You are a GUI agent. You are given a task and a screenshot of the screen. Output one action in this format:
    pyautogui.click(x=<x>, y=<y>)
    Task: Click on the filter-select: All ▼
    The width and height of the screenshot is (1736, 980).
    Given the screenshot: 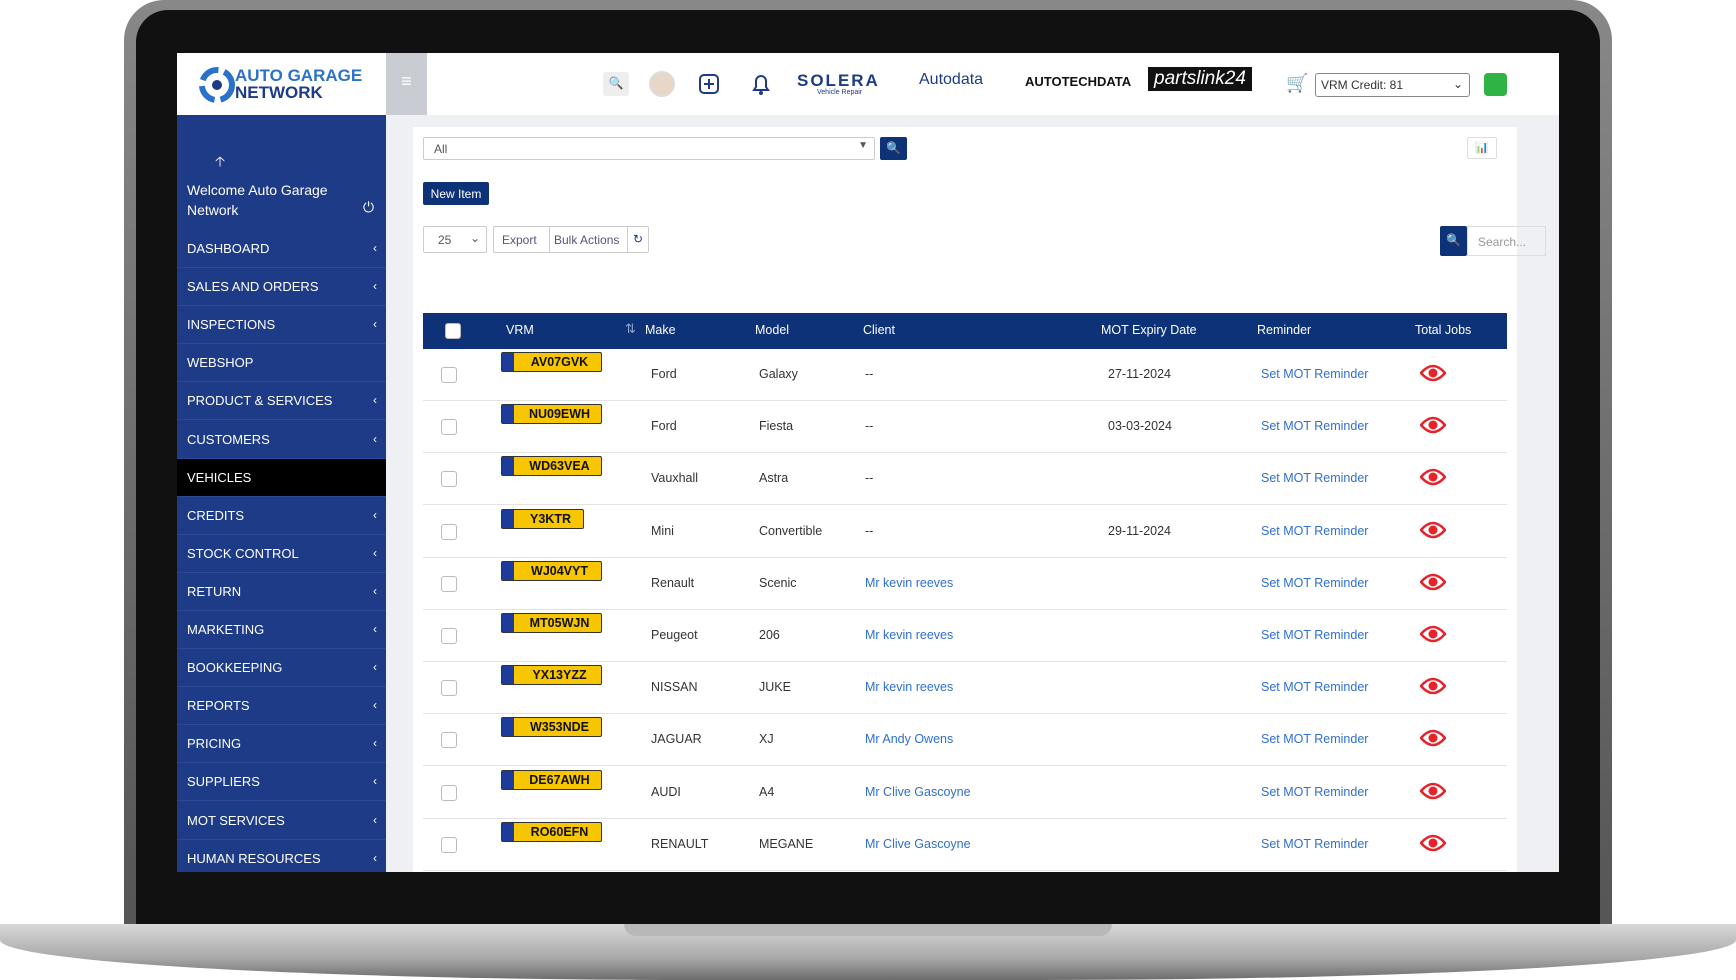 What is the action you would take?
    pyautogui.click(x=649, y=148)
    